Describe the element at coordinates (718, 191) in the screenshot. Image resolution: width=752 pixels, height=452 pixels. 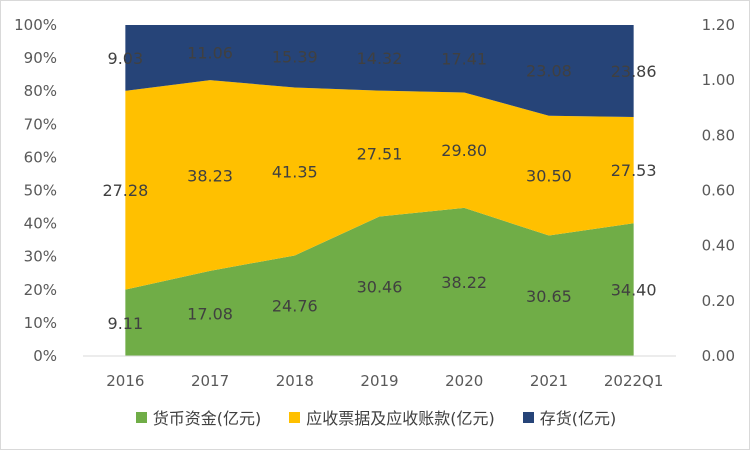
I see `y-right-tick-label: 0.60` at that location.